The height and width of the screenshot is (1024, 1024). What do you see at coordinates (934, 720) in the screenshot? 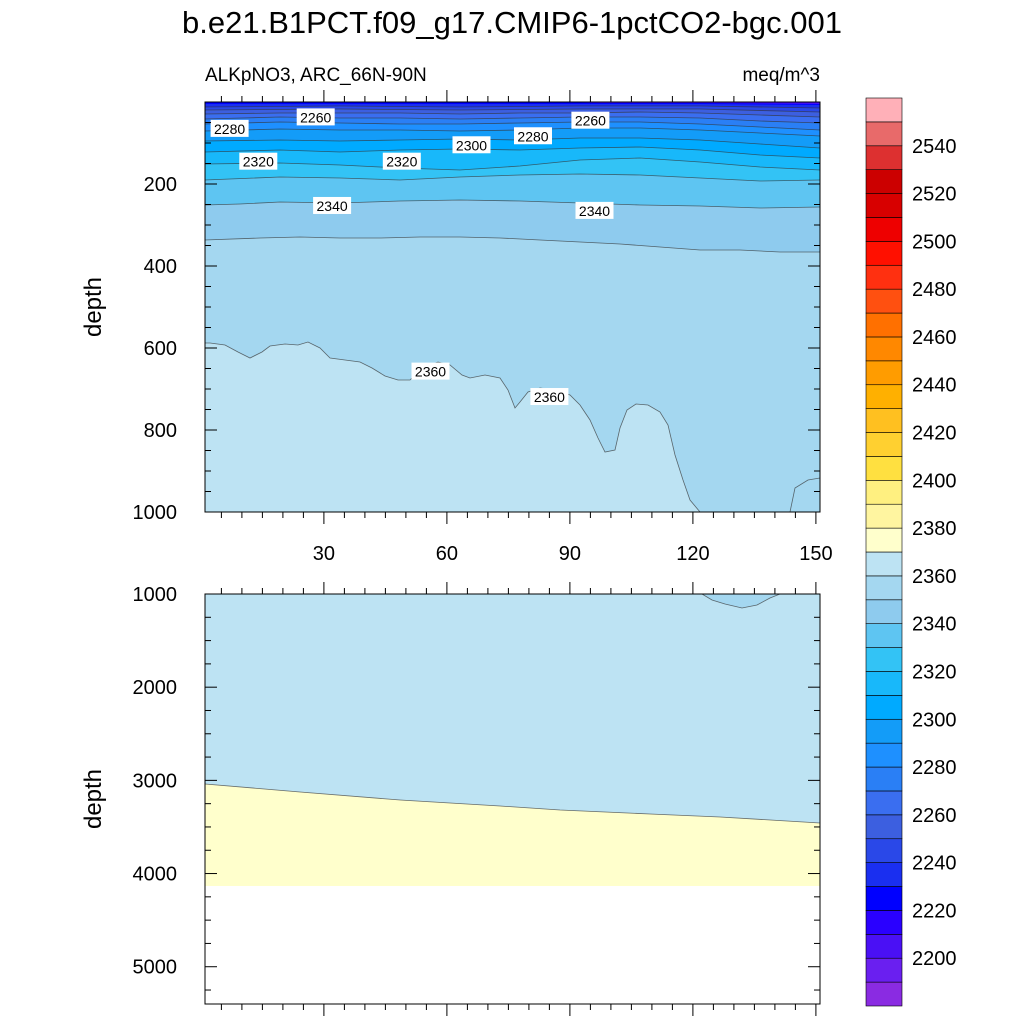
I see `colorbar-label: 2300` at bounding box center [934, 720].